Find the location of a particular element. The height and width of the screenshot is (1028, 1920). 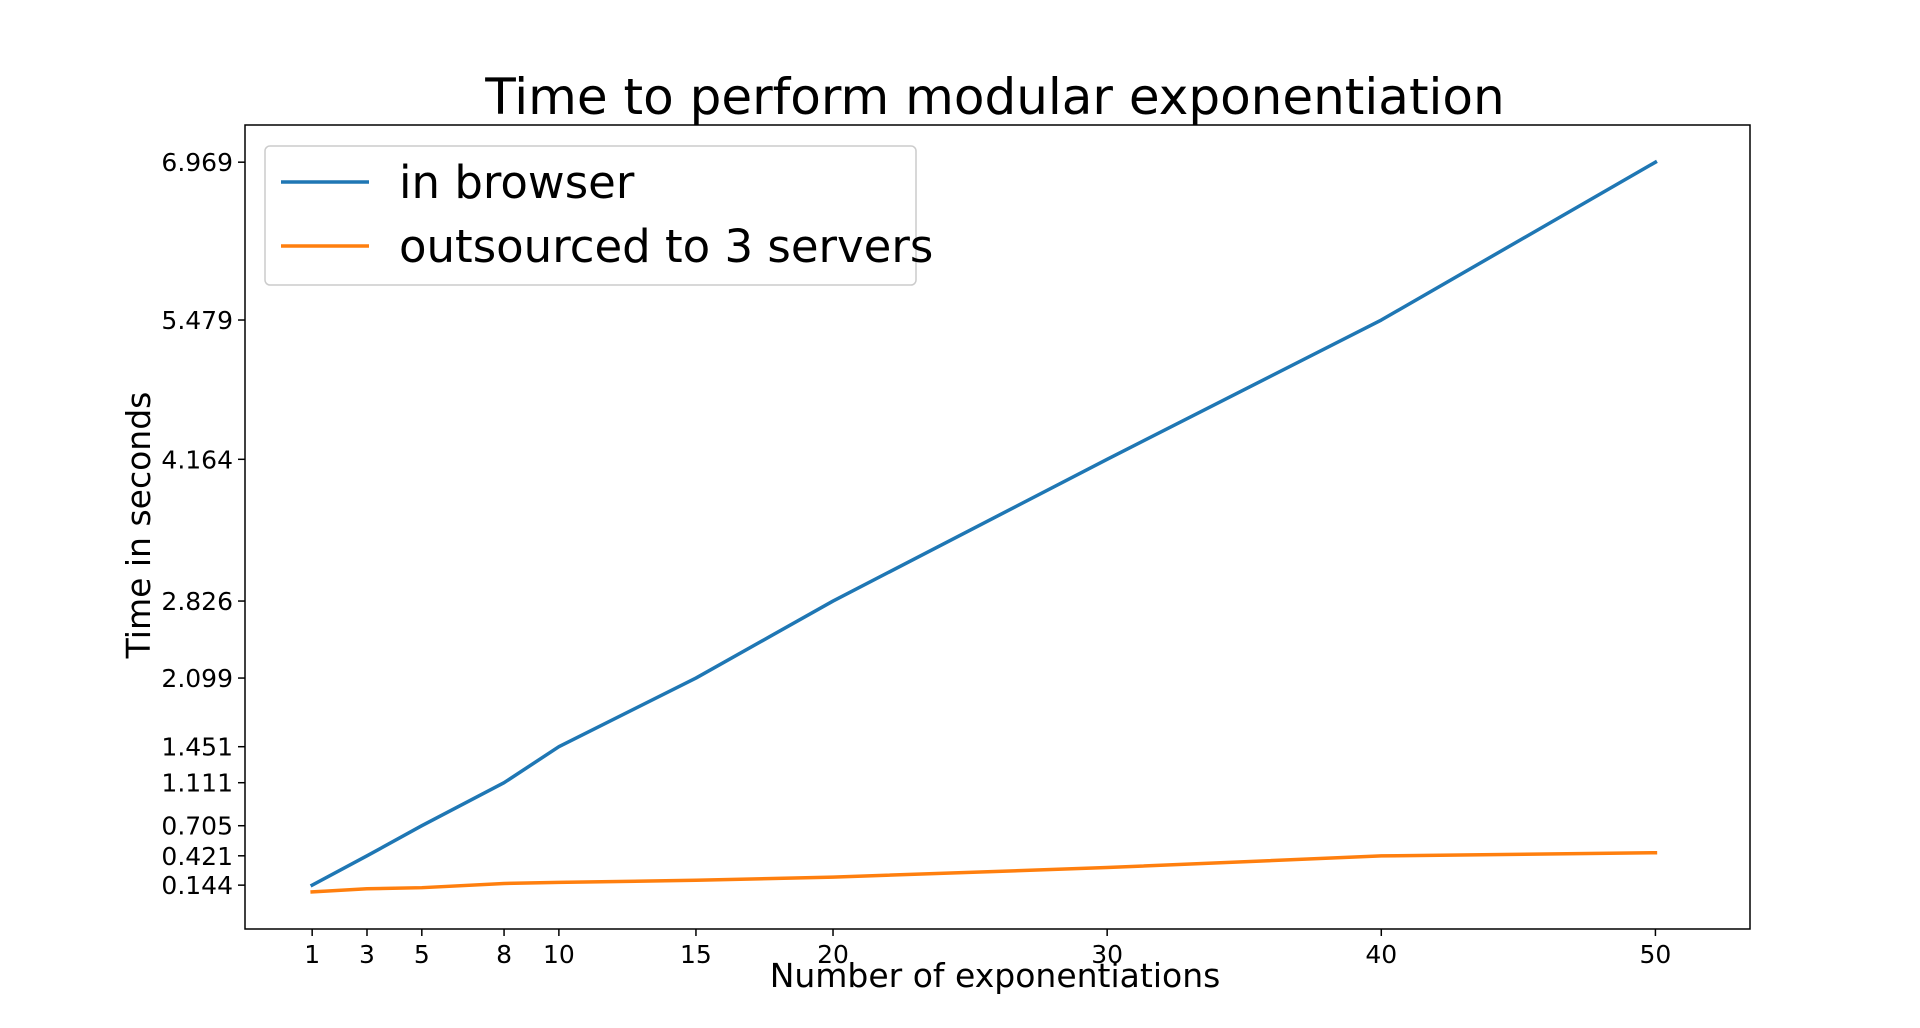

y-tick-label: 1.451 is located at coordinates (197, 747).